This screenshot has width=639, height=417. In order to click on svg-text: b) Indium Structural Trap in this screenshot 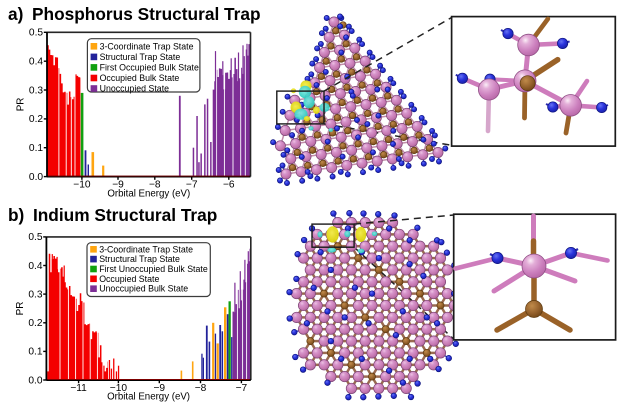, I will do `click(112, 215)`.